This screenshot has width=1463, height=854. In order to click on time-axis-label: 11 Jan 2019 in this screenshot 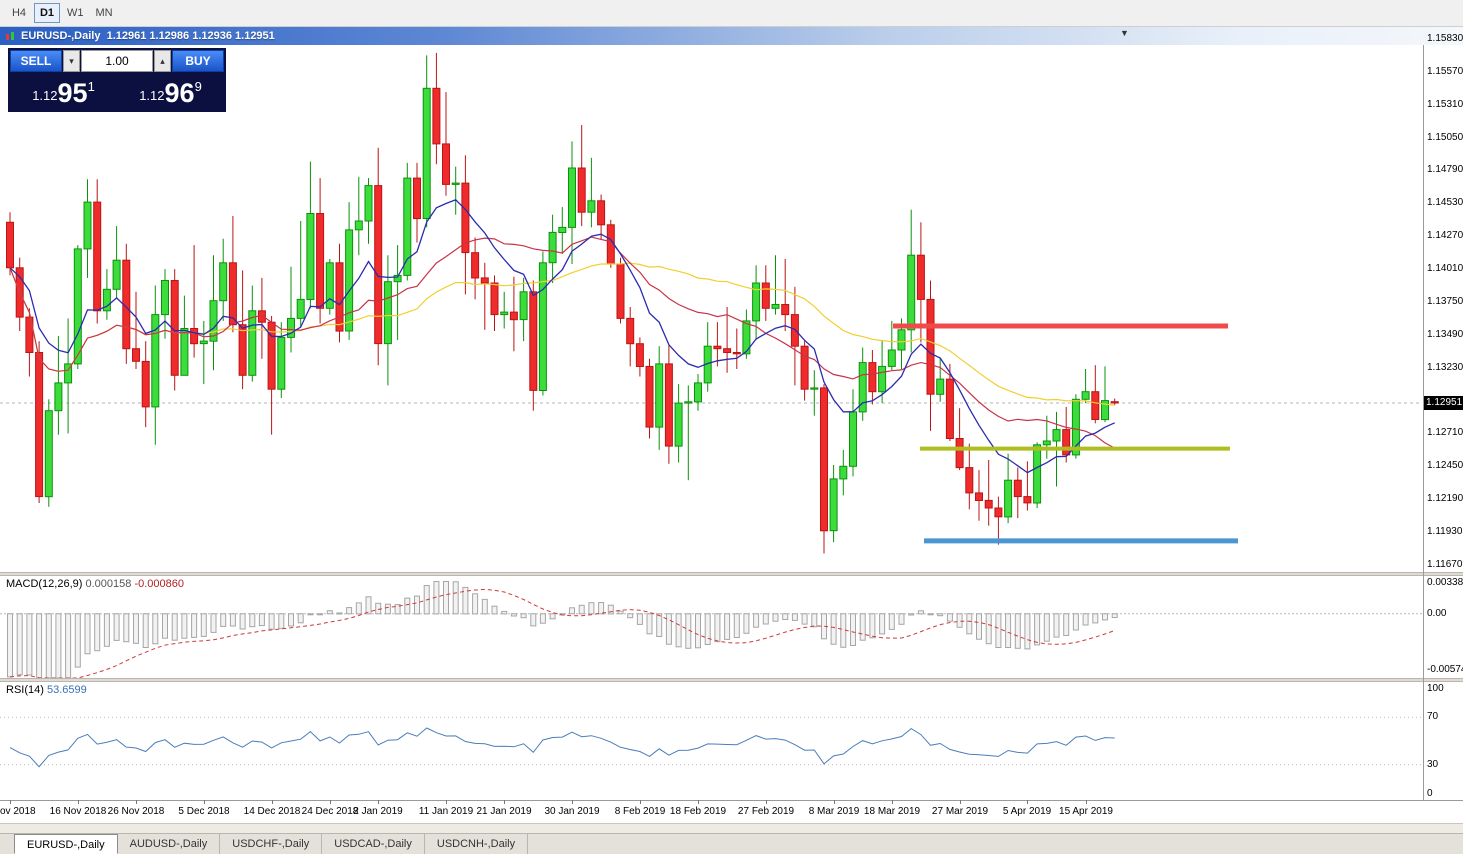, I will do `click(446, 811)`.